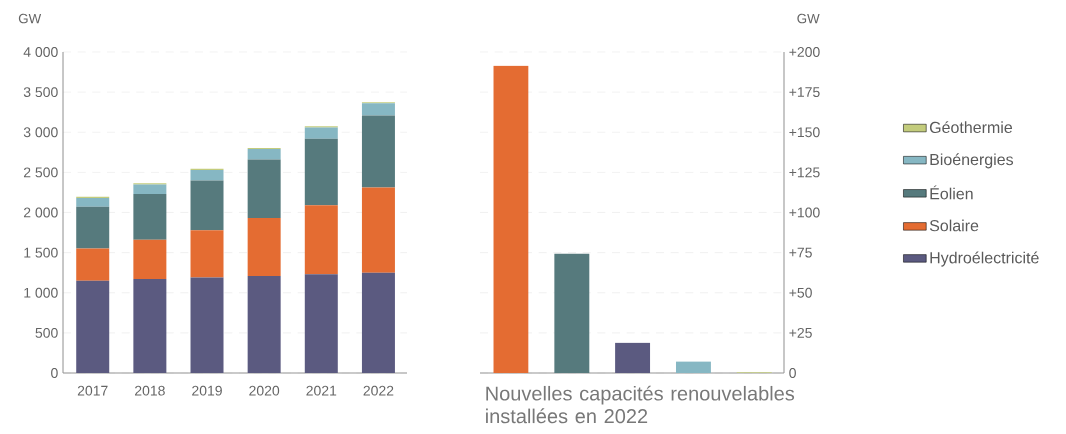  Describe the element at coordinates (207, 390) in the screenshot. I see `x-tick-label: 2019` at that location.